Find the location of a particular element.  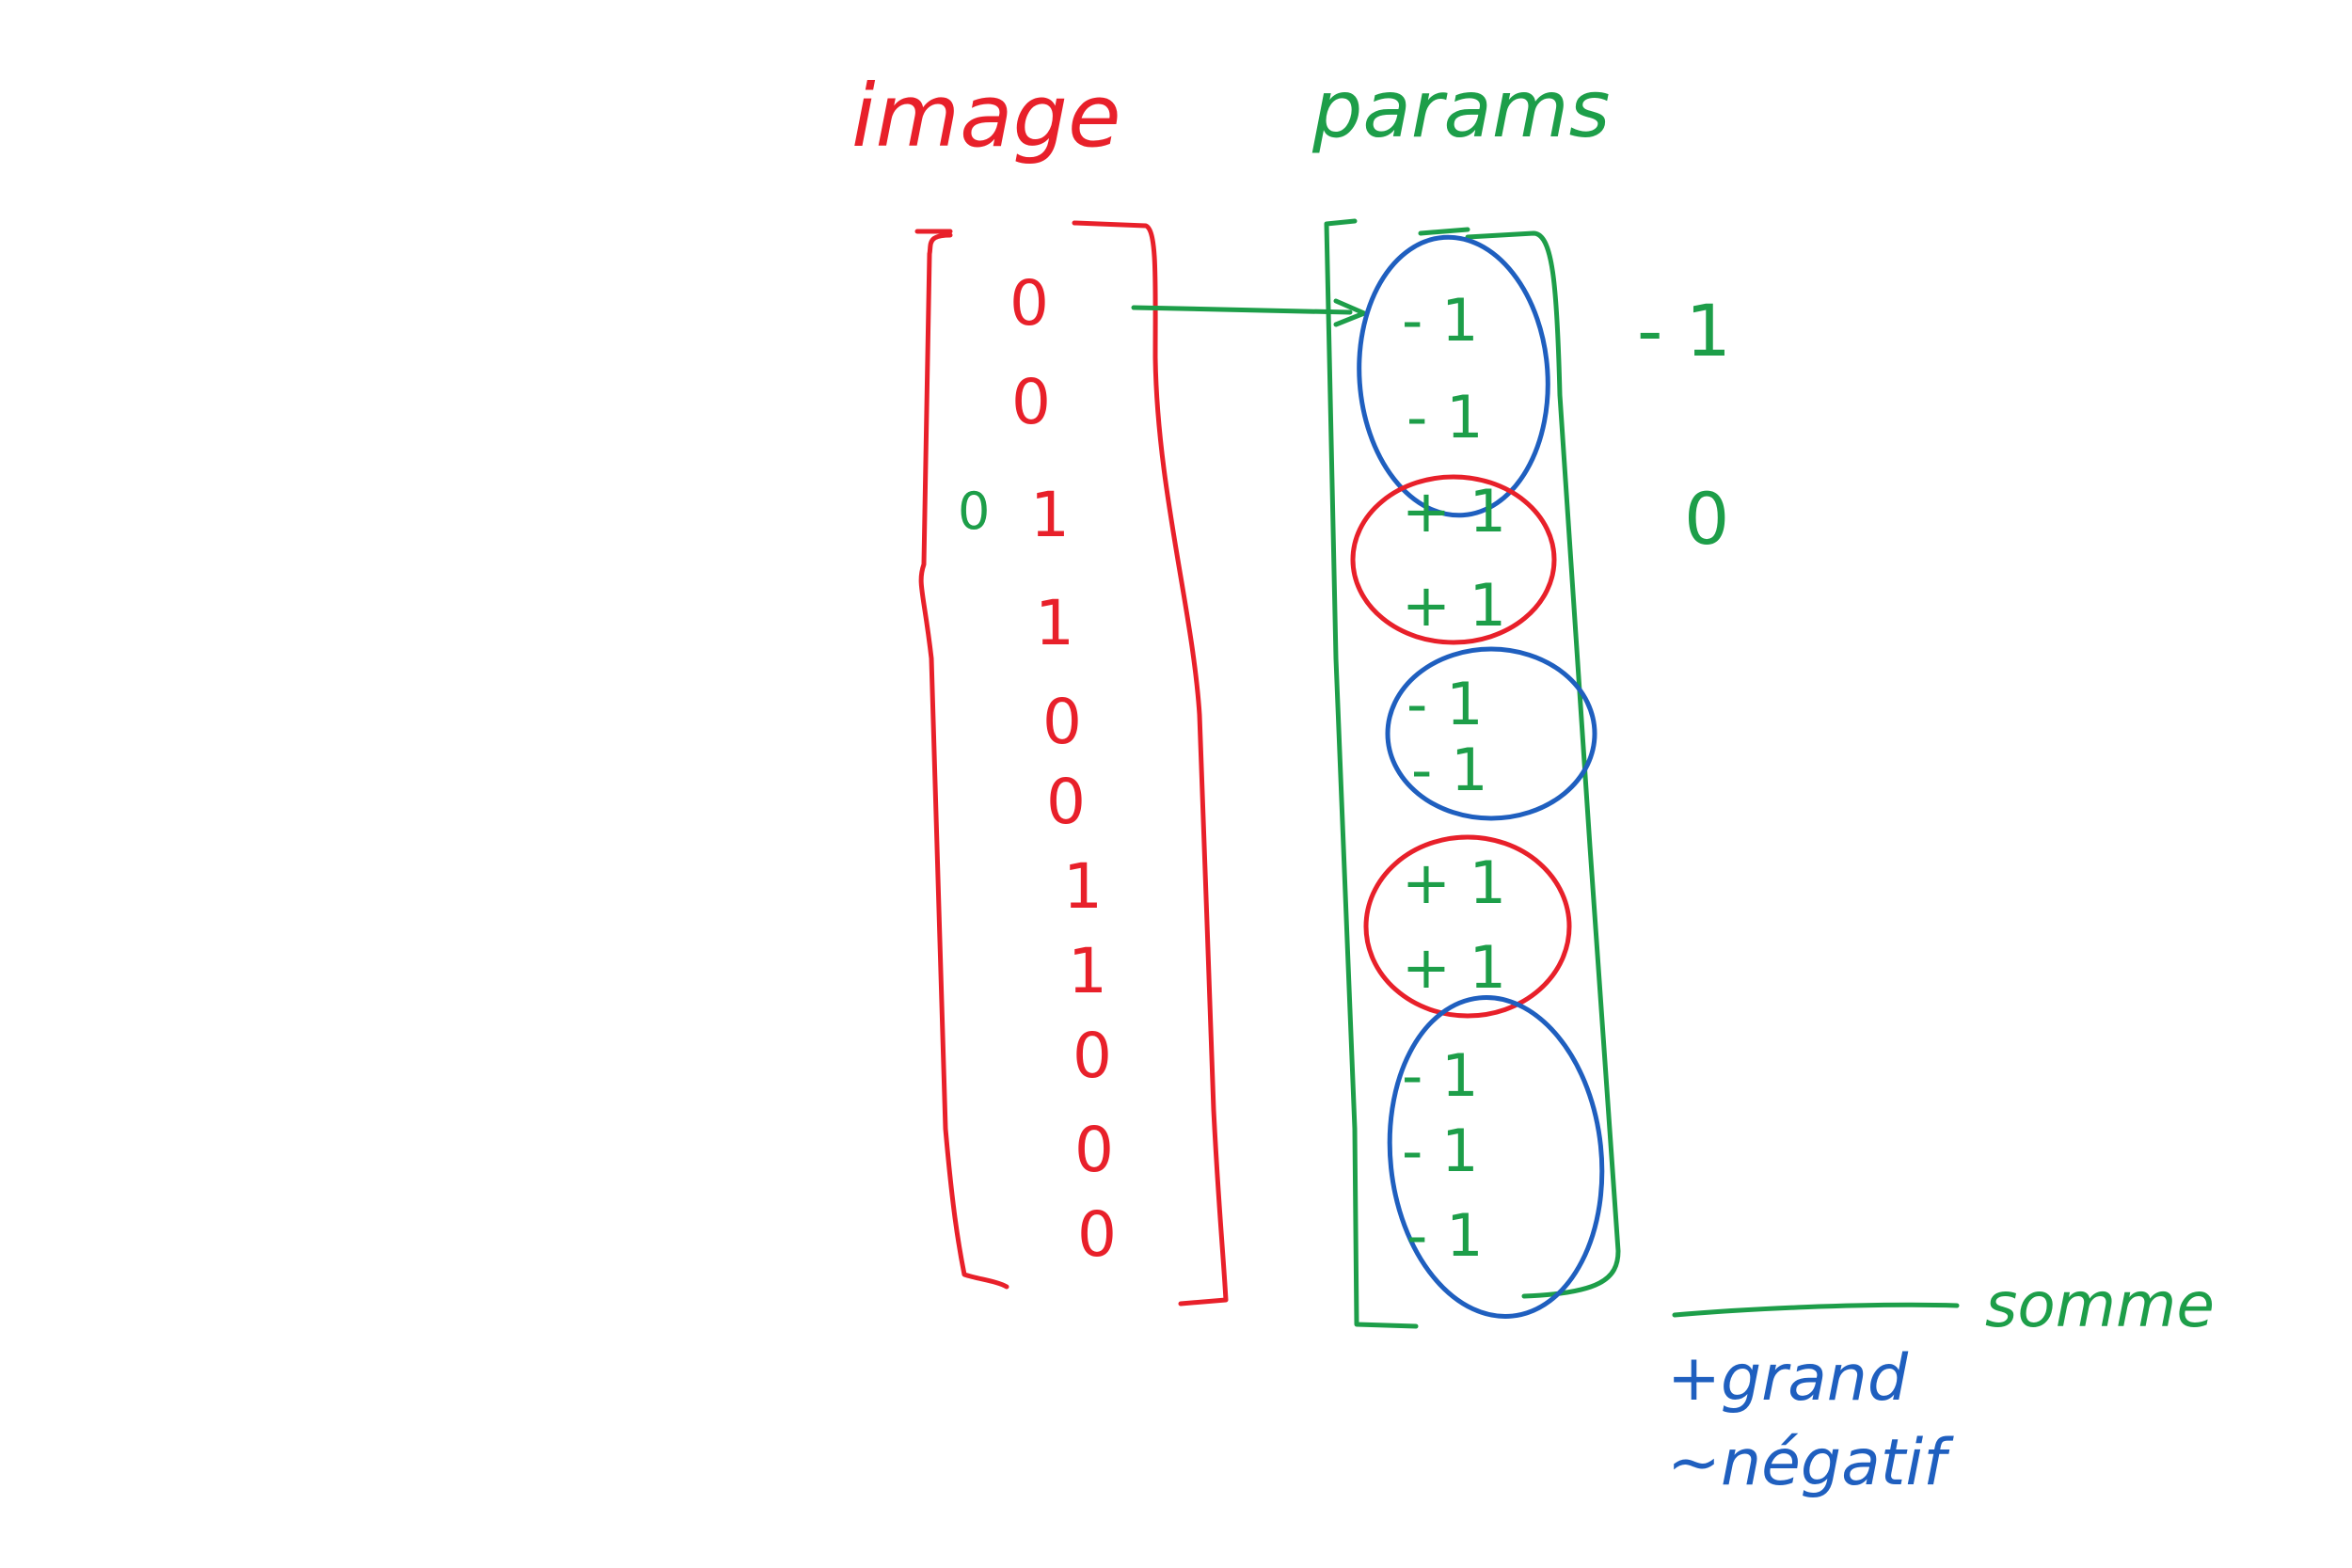

image-vector-bracket is located at coordinates (1071, 763).